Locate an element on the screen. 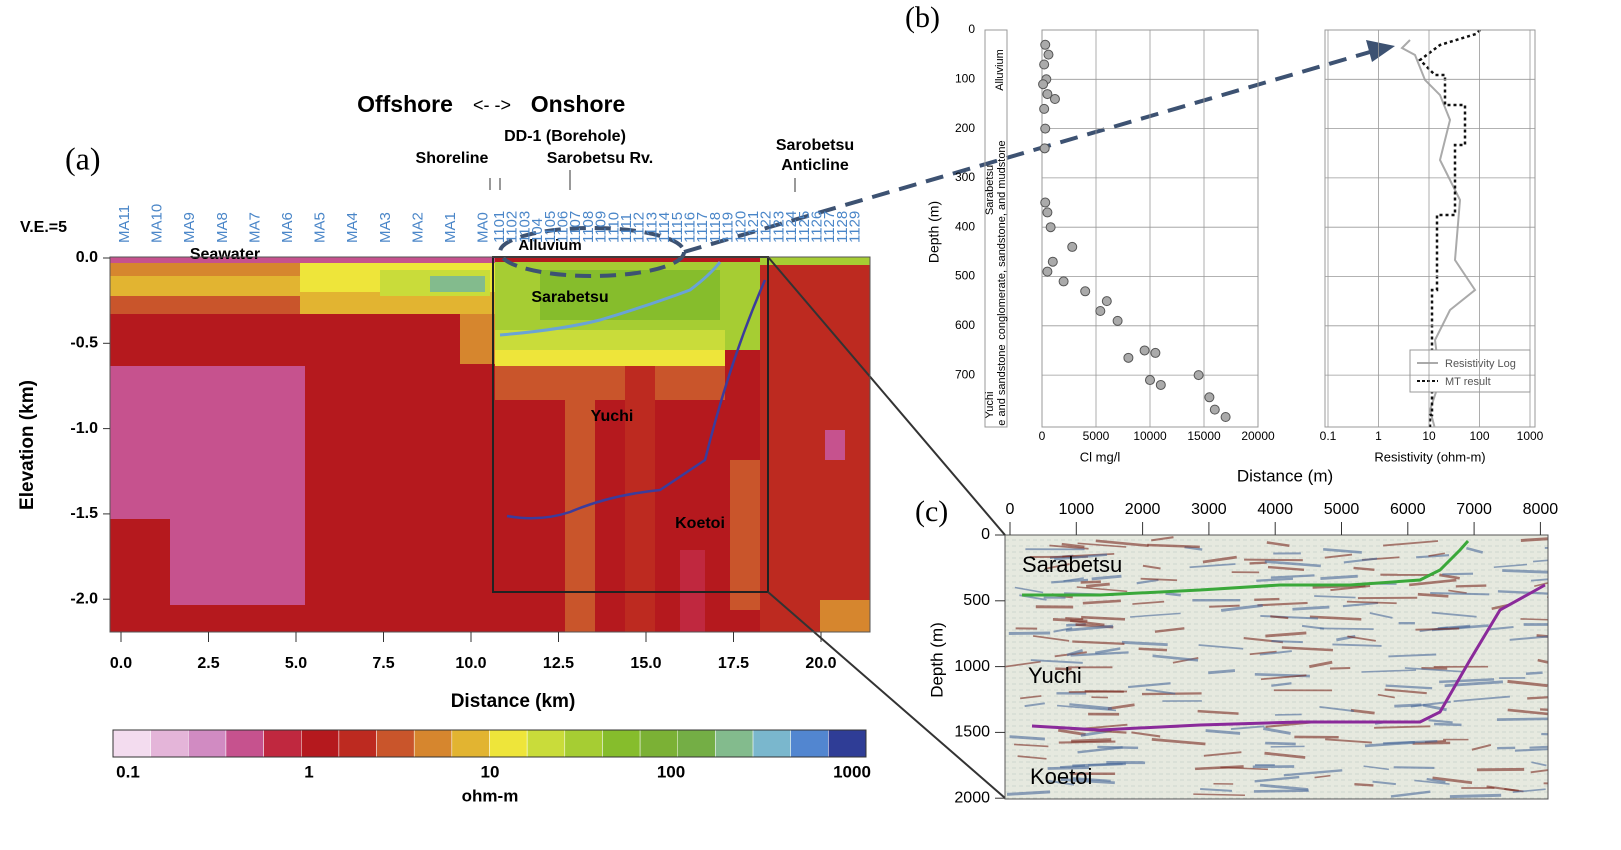 The width and height of the screenshot is (1621, 850). y-tick-label: -0.5 is located at coordinates (84, 343).